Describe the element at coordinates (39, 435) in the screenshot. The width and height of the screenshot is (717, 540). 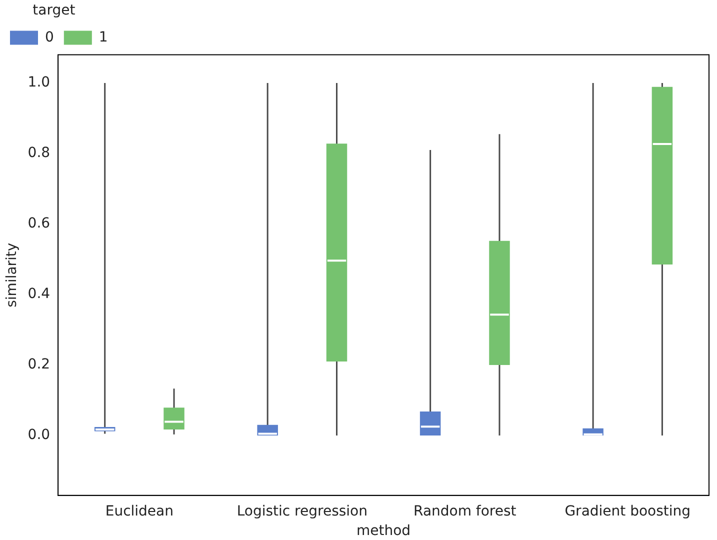
I see `y-tick-label: 0.0` at that location.